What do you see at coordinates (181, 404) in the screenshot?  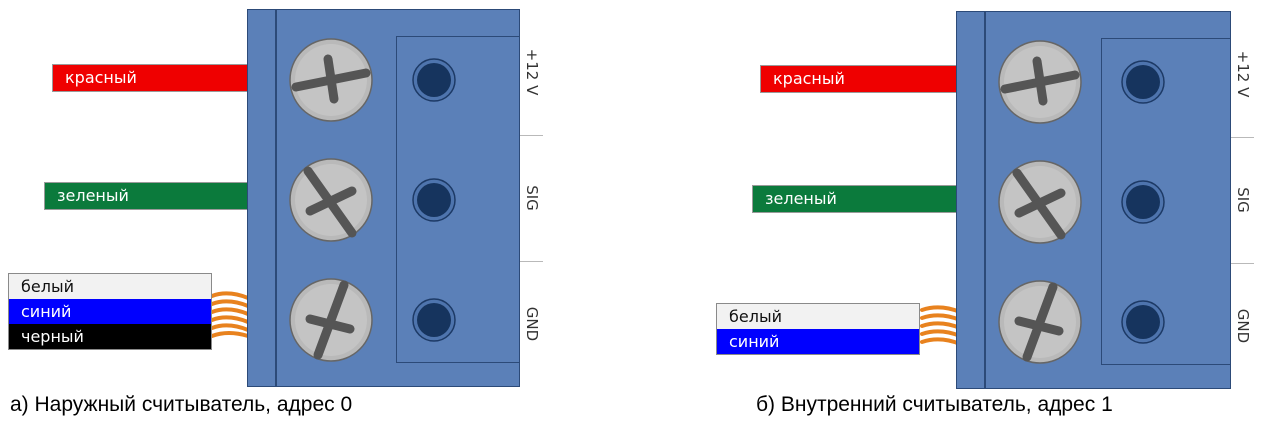 I see `caption-a: а) Наружный считыватель, адрес 0` at bounding box center [181, 404].